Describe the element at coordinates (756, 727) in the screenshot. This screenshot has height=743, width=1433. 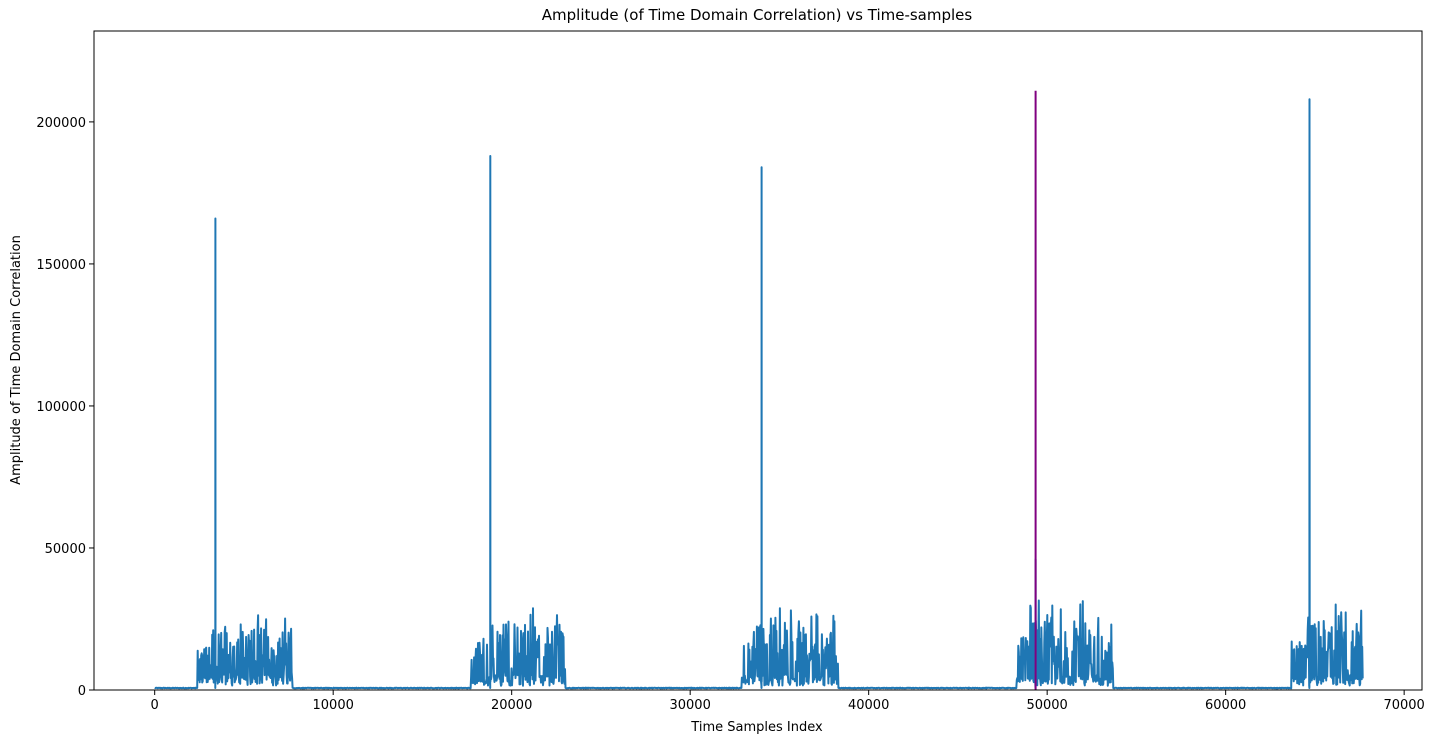
I see `x-axis-label: Time Samples Index` at that location.